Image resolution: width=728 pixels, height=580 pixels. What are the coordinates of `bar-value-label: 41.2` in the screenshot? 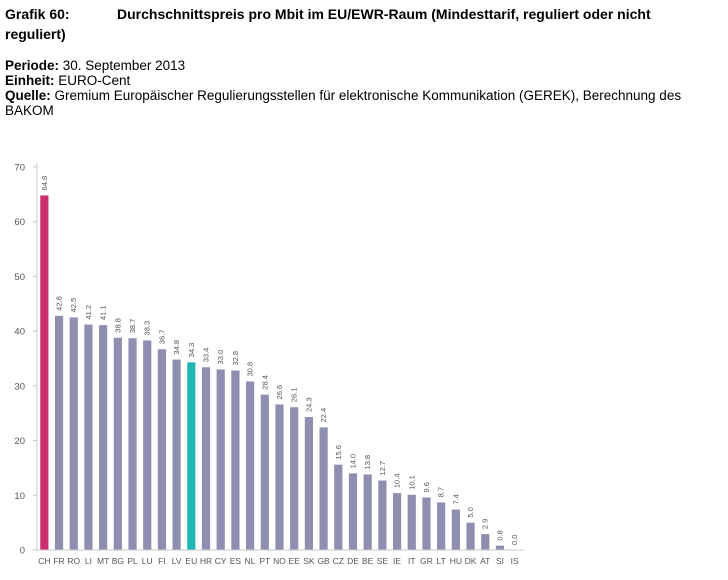 It's located at (88, 312).